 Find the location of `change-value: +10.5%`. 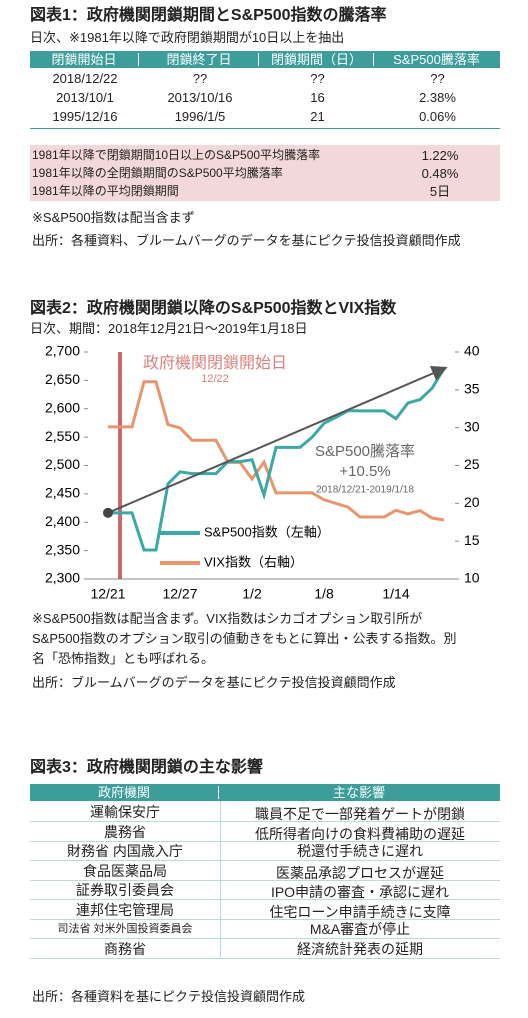

change-value: +10.5% is located at coordinates (364, 471).